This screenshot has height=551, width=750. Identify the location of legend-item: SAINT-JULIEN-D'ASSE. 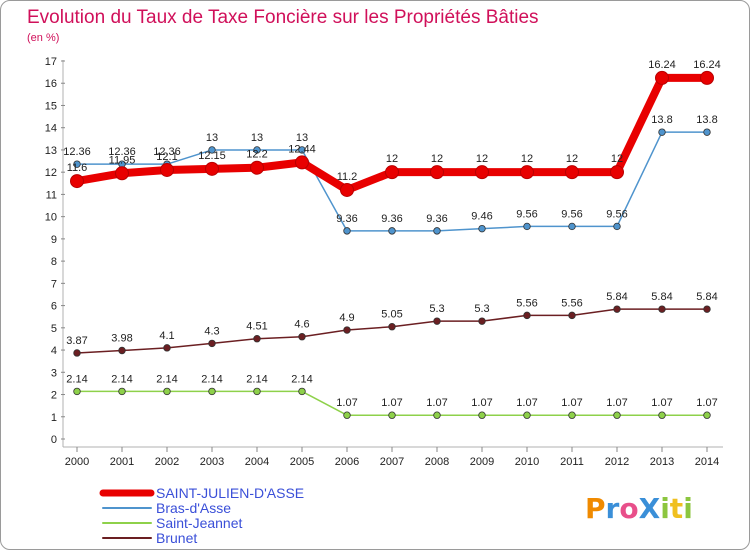
(201, 493).